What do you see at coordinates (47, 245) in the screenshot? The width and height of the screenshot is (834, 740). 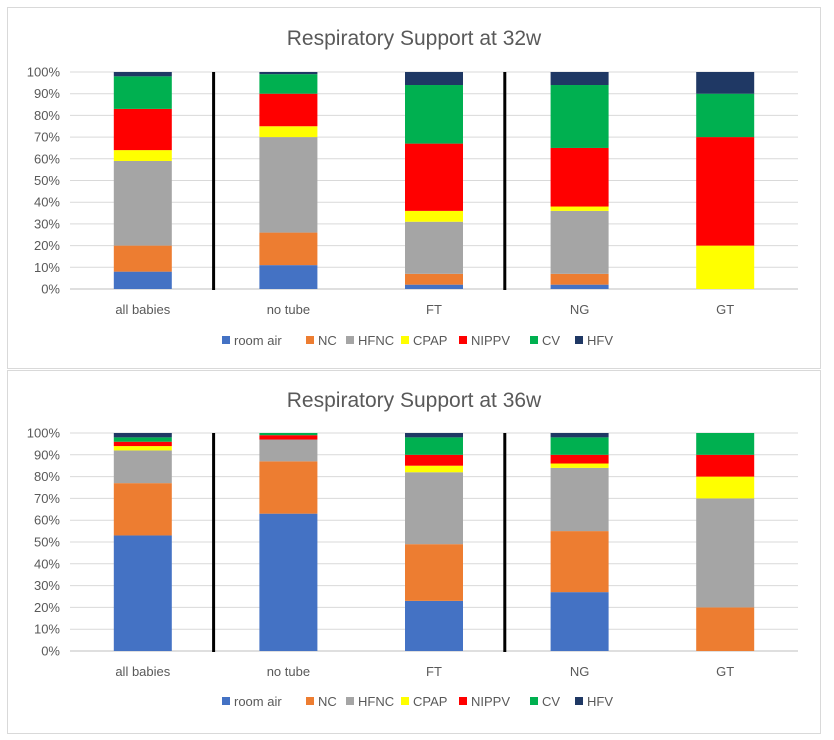 I see `y-tick-label: 20%` at bounding box center [47, 245].